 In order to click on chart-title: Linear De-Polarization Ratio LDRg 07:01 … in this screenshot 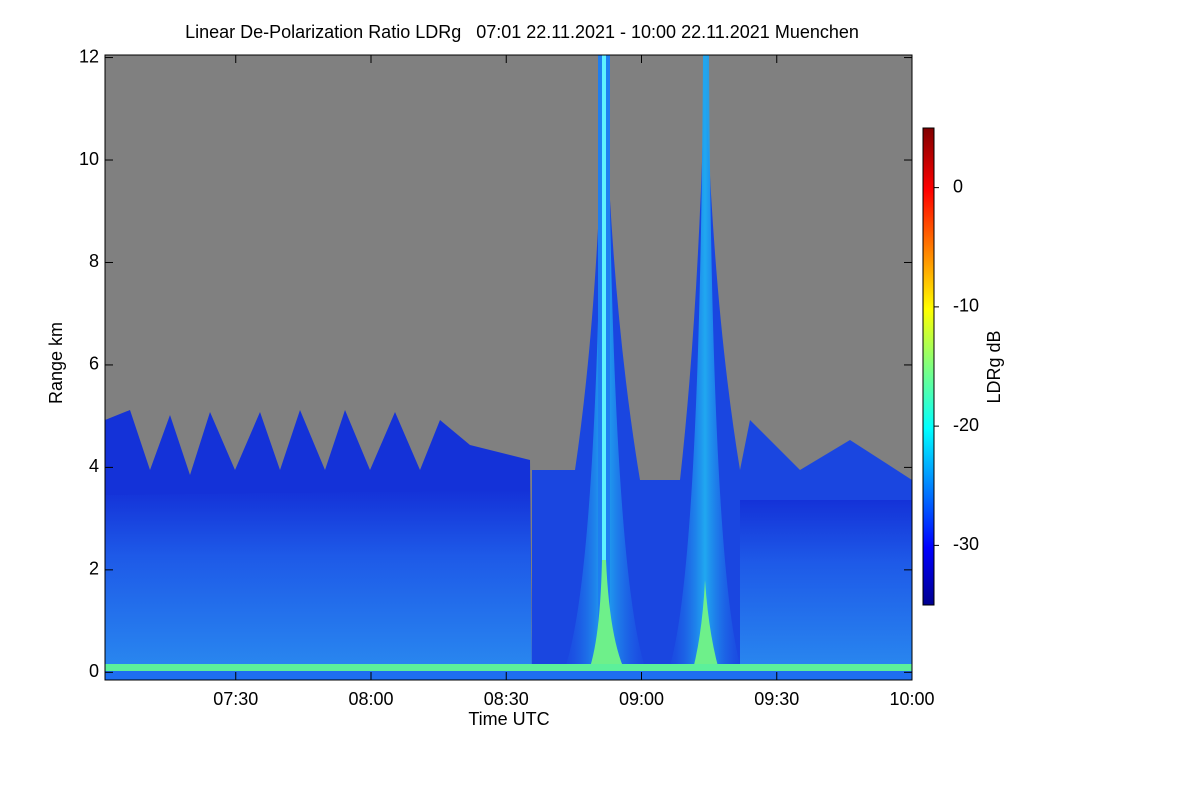, I will do `click(522, 32)`.